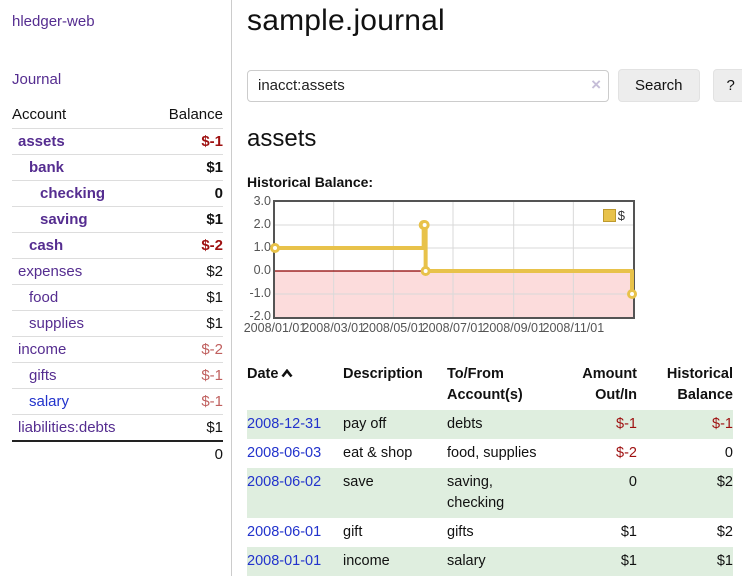  I want to click on register-cell-date: 2008-06-03, so click(295, 453).